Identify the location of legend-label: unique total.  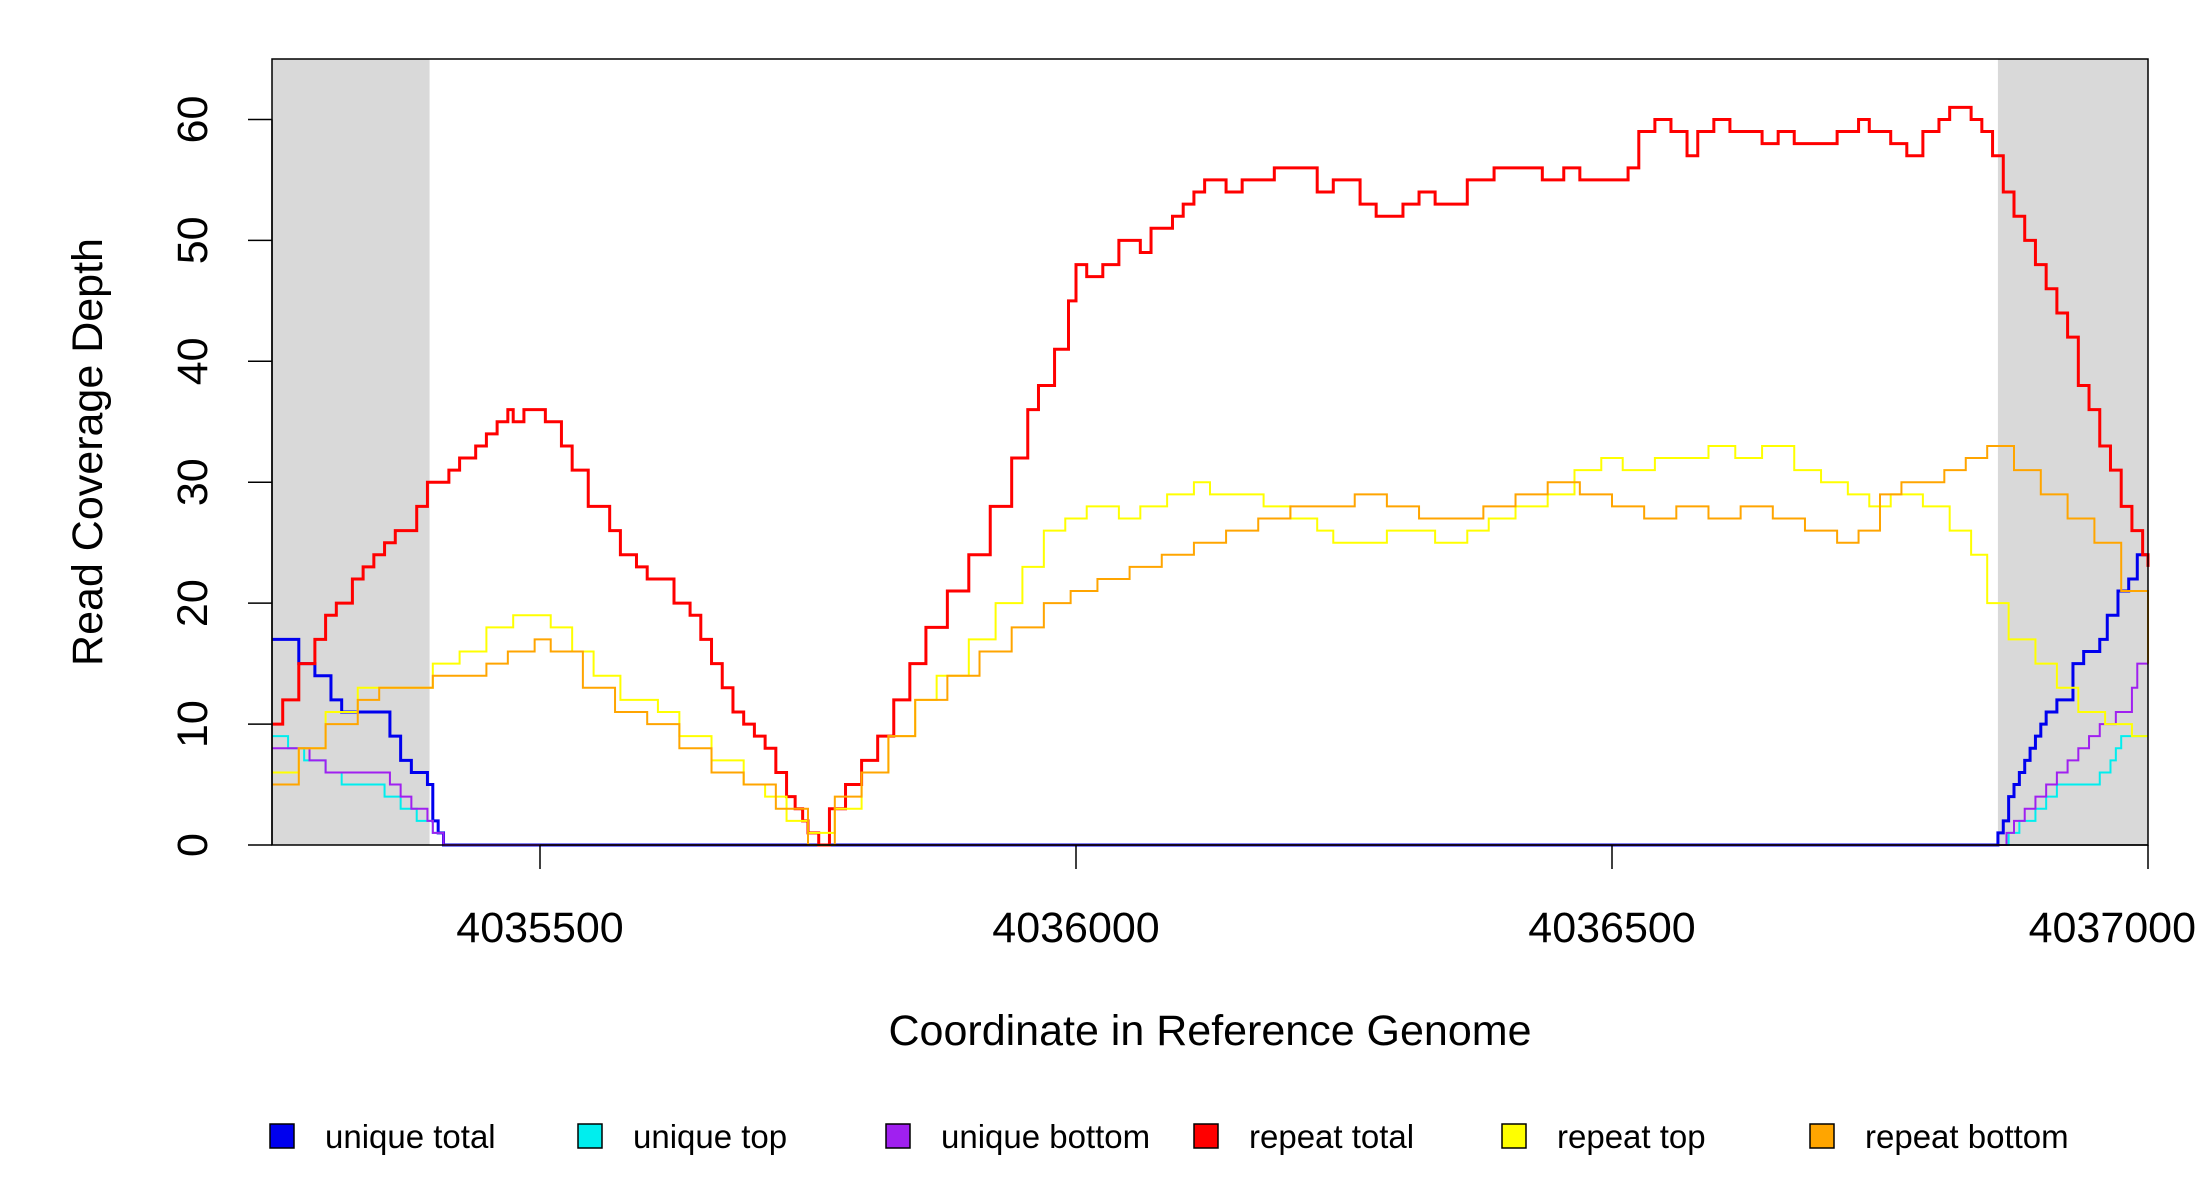
(410, 1136).